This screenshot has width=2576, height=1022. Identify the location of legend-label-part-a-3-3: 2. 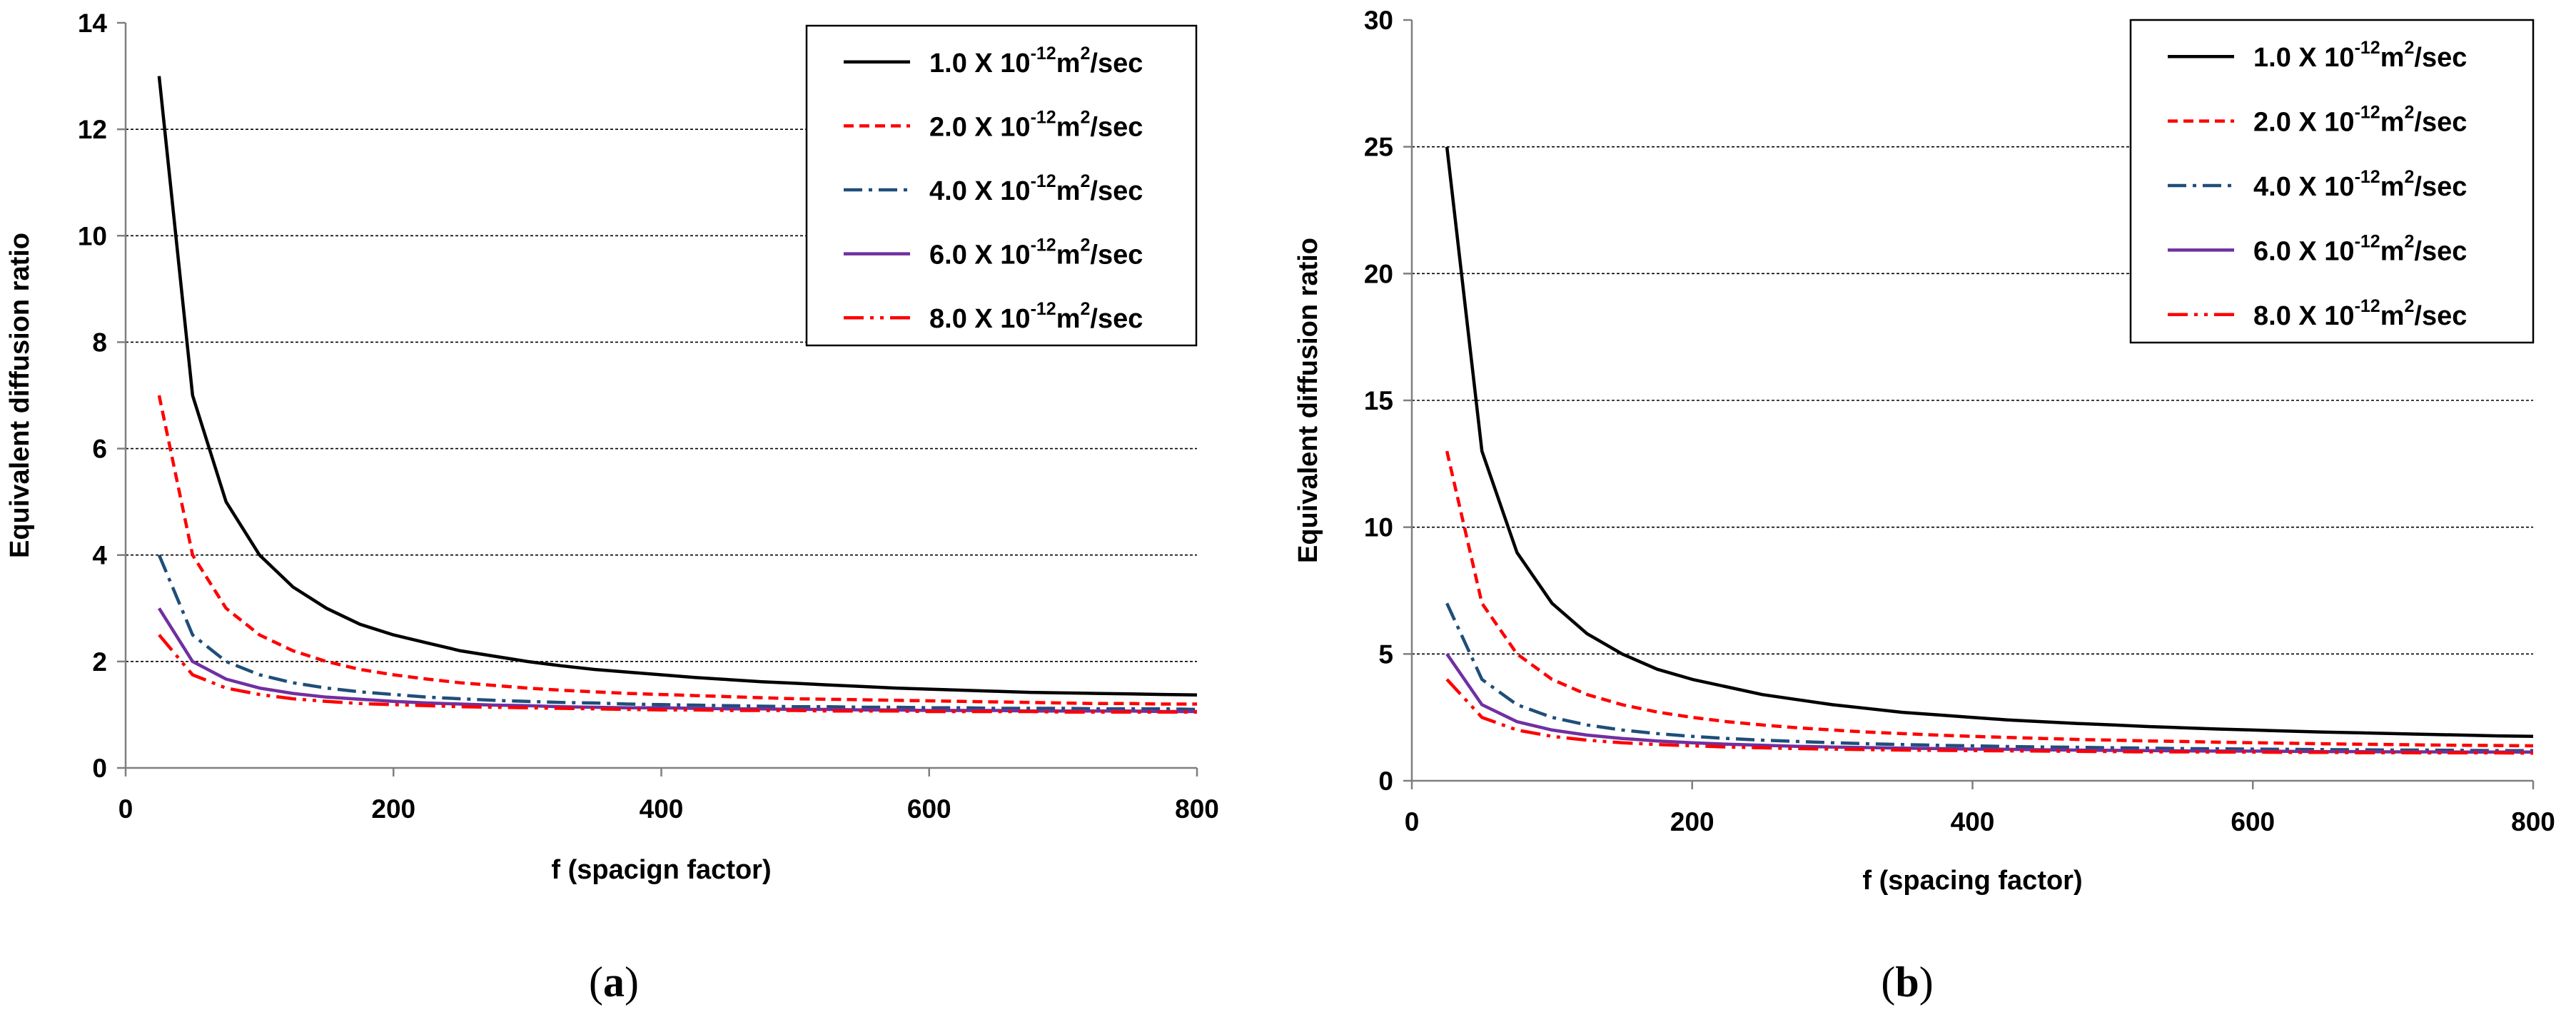
(1086, 246).